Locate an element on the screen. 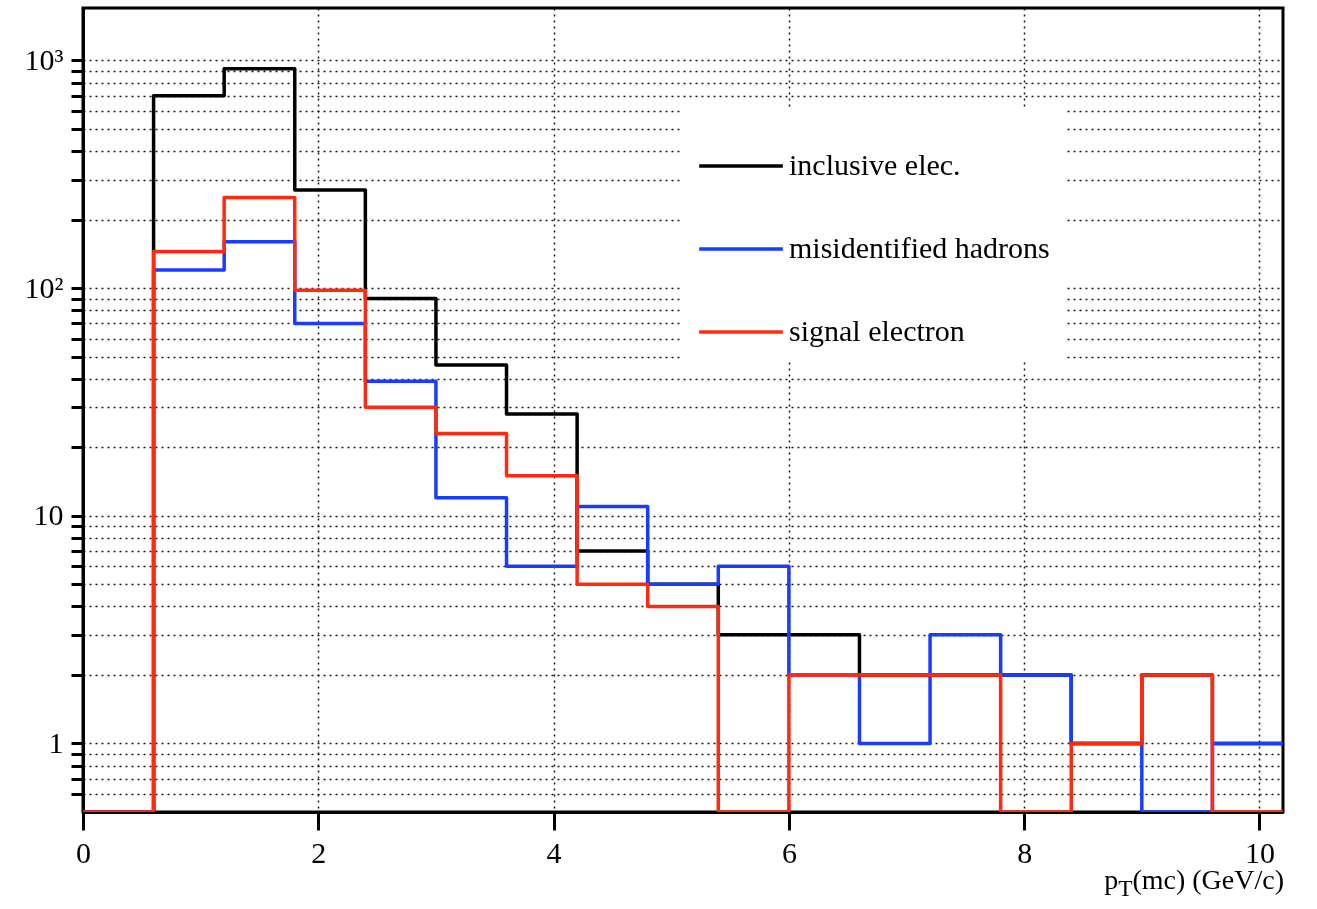 This screenshot has height=909, width=1317. y-tick-label: 1 is located at coordinates (56, 742).